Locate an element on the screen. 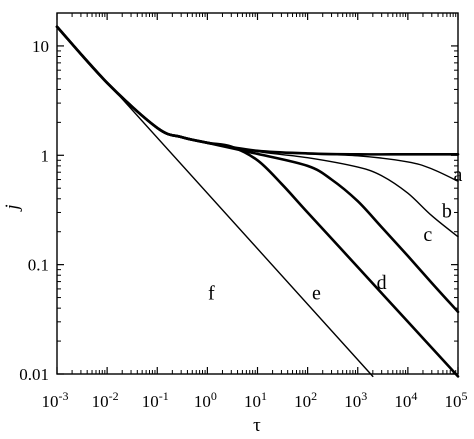 This screenshot has height=439, width=474. x-tick-label: 10⁻³ is located at coordinates (55, 400).